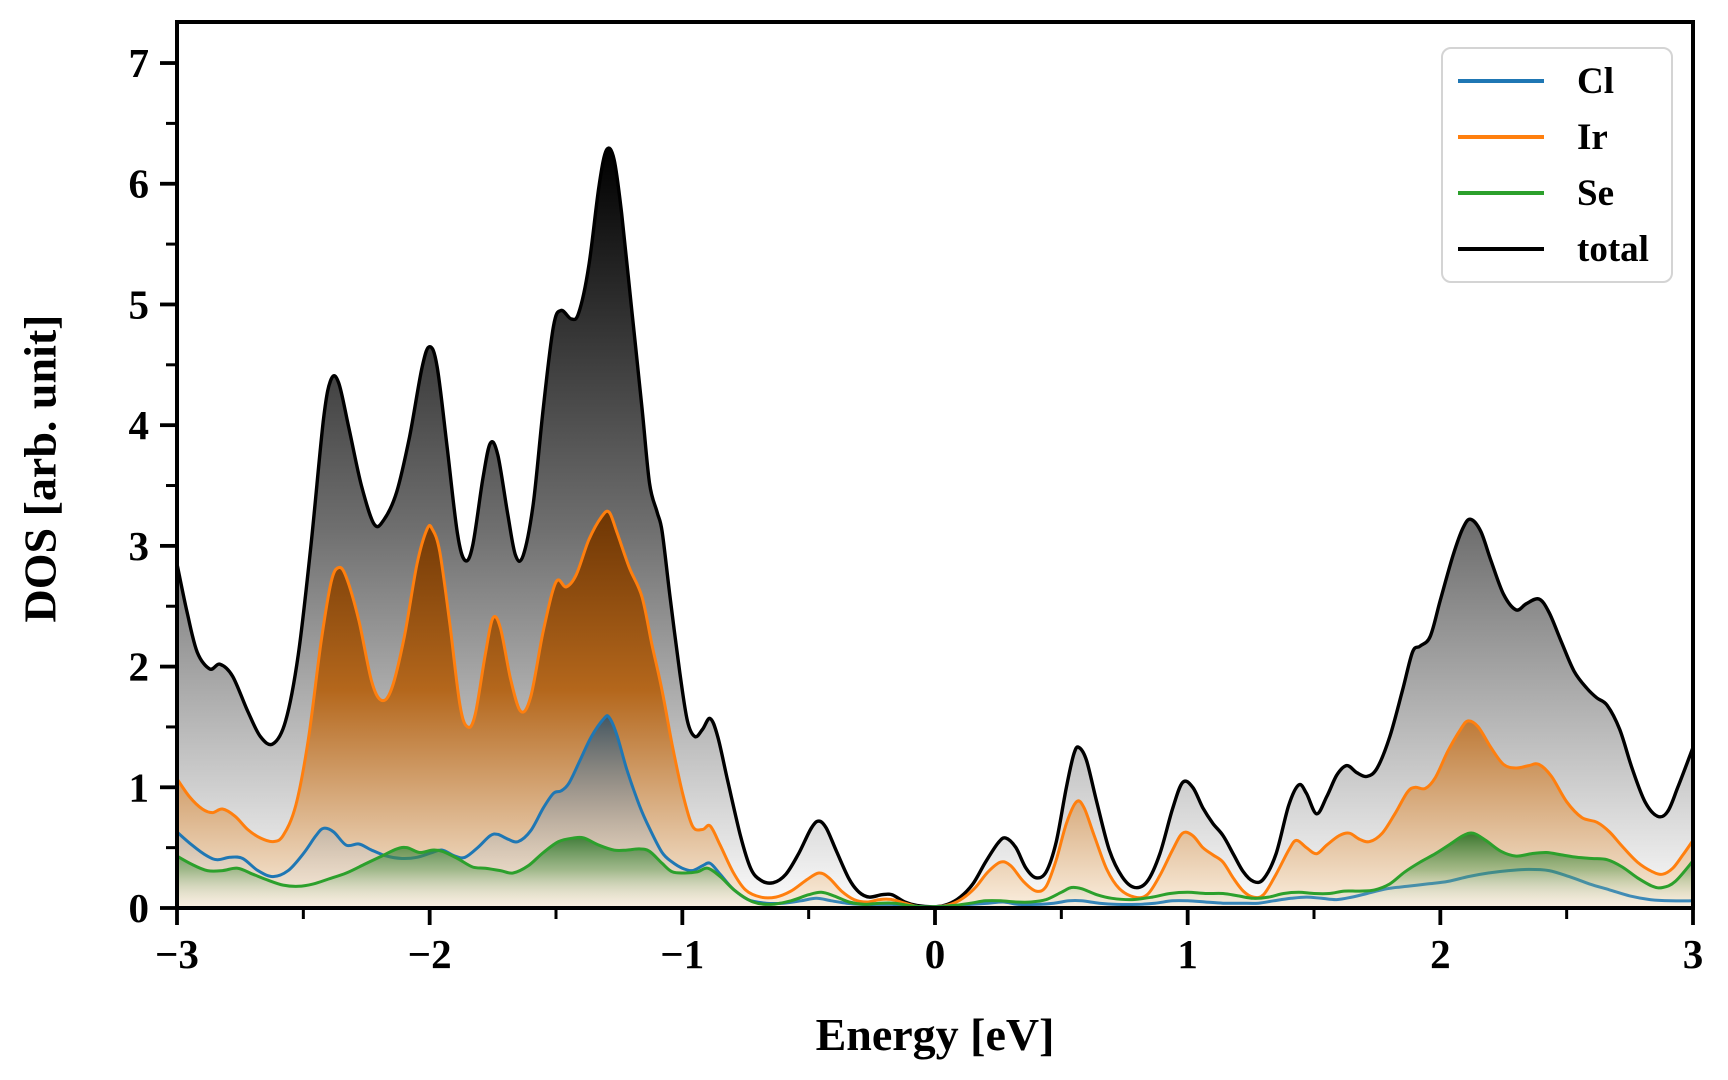  What do you see at coordinates (139, 304) in the screenshot?
I see `y-tick-label: 5` at bounding box center [139, 304].